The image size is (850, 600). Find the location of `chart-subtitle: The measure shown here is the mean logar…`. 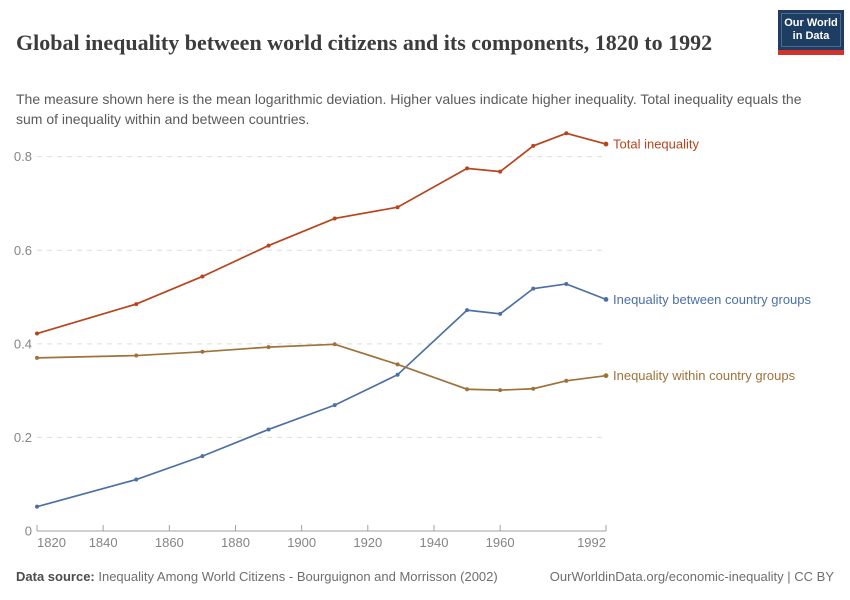

chart-subtitle: The measure shown here is the mean logar… is located at coordinates (409, 109).